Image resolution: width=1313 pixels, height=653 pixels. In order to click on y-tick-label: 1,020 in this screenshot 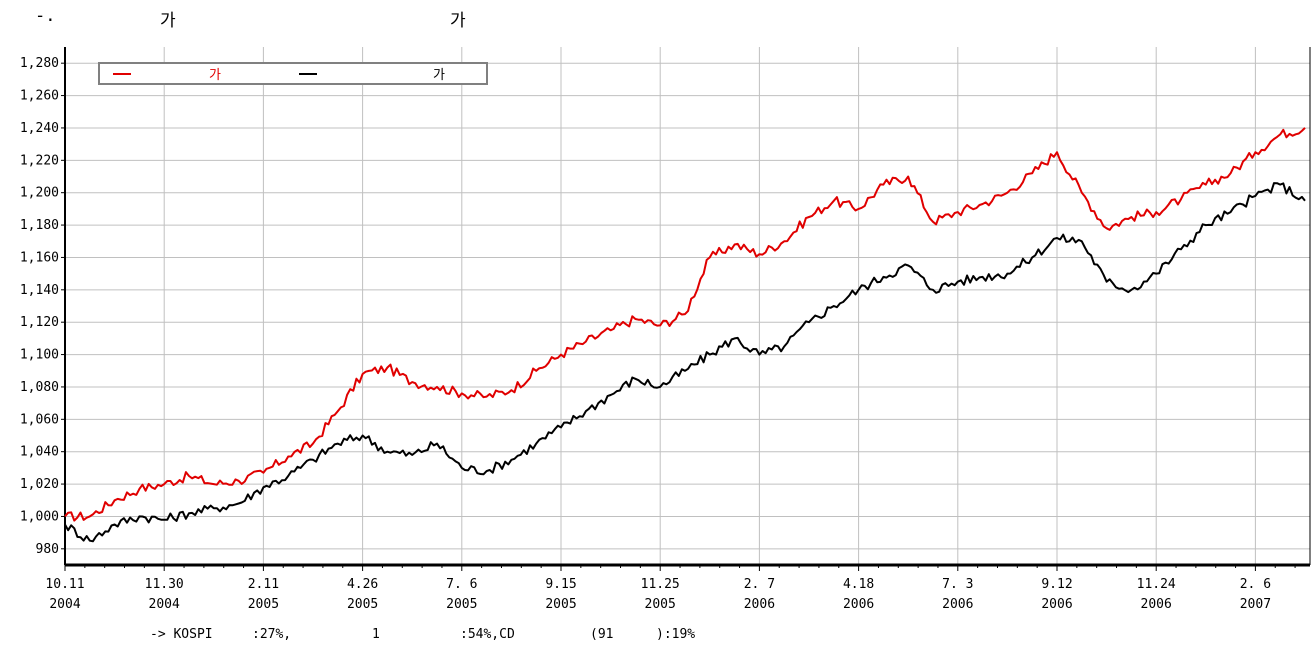, I will do `click(39, 484)`.